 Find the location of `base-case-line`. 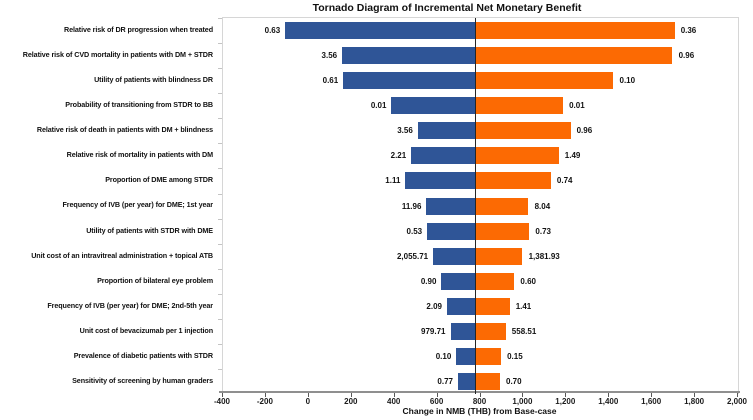

base-case-line is located at coordinates (476, 206).